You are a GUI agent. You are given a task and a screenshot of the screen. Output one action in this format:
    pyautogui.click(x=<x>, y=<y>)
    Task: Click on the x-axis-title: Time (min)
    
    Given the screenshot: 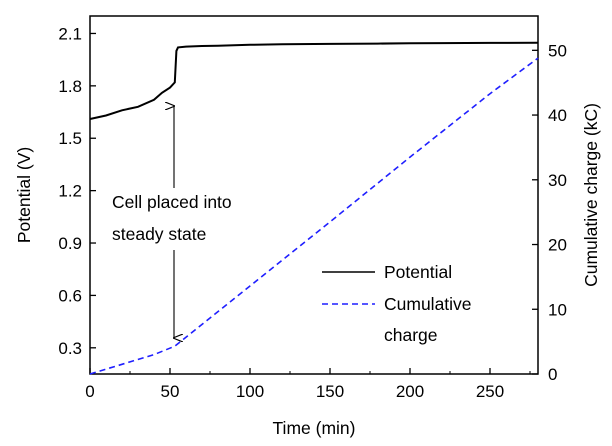 What is the action you would take?
    pyautogui.click(x=314, y=428)
    